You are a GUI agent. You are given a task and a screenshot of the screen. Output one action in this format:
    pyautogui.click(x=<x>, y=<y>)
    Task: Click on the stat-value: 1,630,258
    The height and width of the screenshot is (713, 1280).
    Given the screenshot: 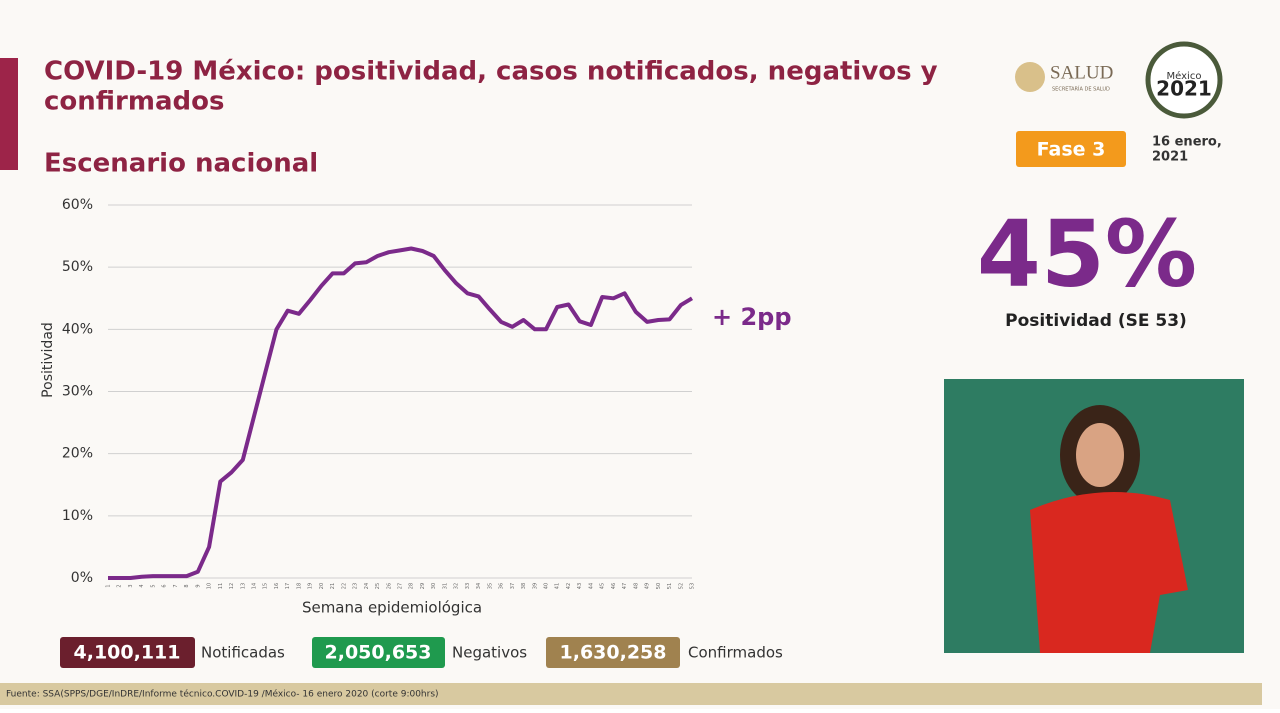 What is the action you would take?
    pyautogui.click(x=613, y=653)
    